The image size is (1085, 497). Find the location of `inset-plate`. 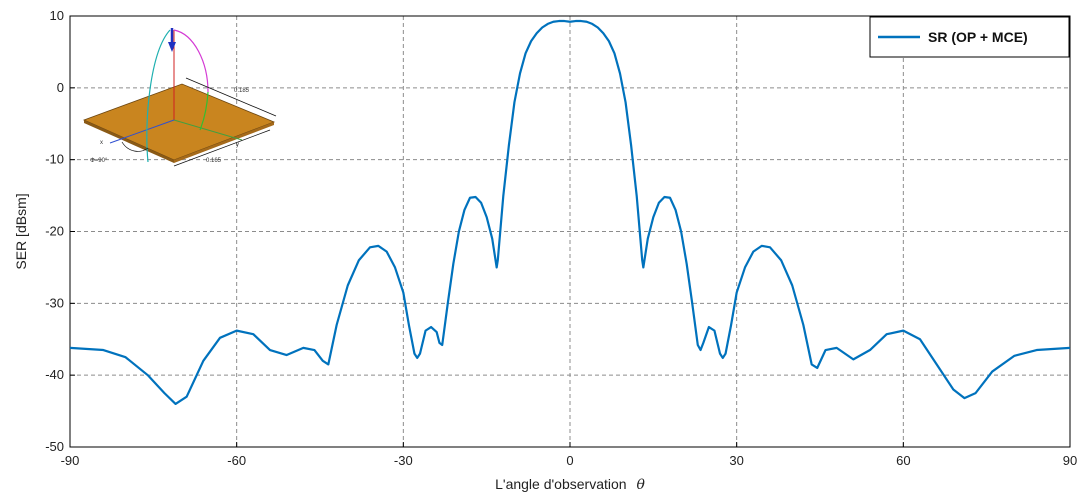

inset-plate is located at coordinates (179, 122).